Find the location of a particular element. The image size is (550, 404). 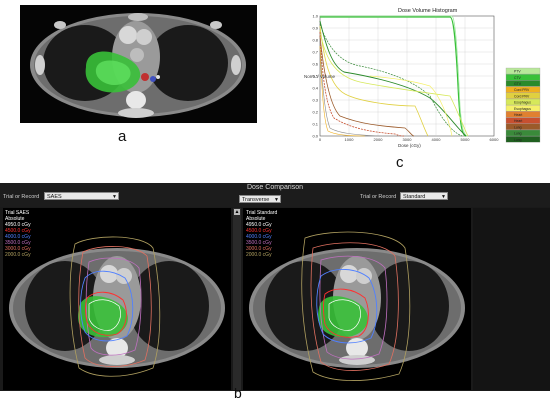

dvh-curve-esophagus is located at coordinates (374, 81).